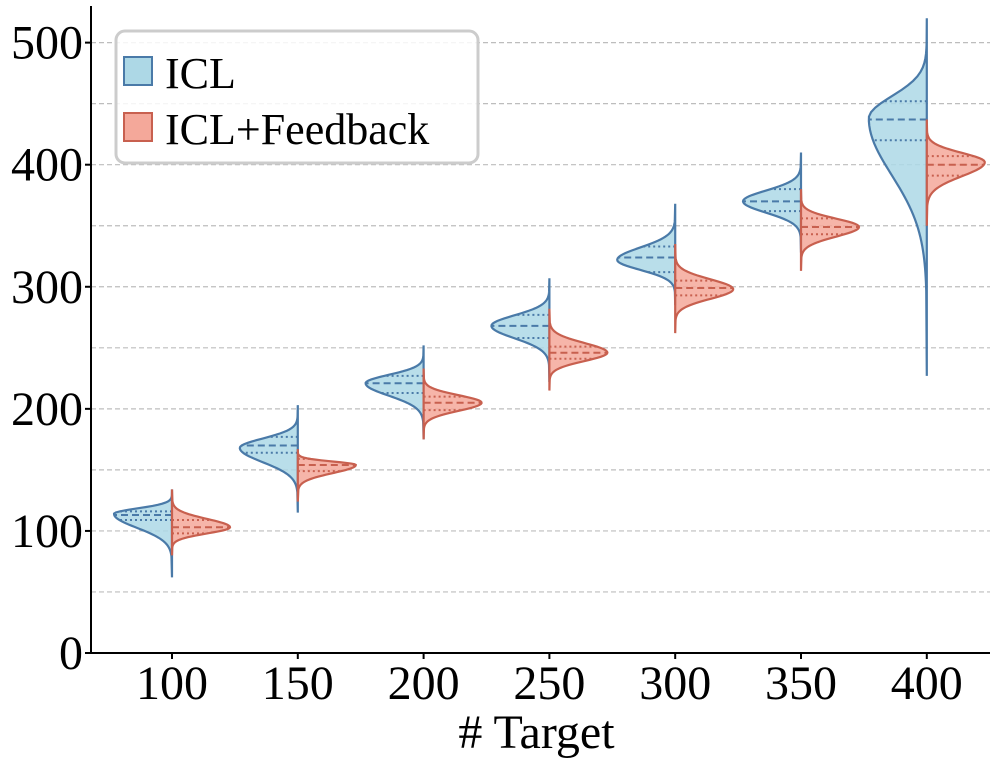 The height and width of the screenshot is (764, 996). Describe the element at coordinates (298, 683) in the screenshot. I see `x-tick-label-150: 150` at that location.